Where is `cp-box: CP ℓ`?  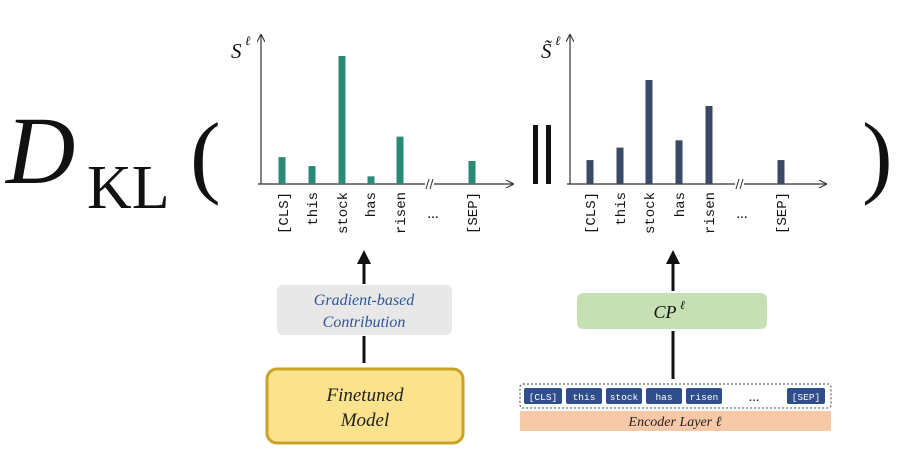
cp-box: CP ℓ is located at coordinates (672, 311).